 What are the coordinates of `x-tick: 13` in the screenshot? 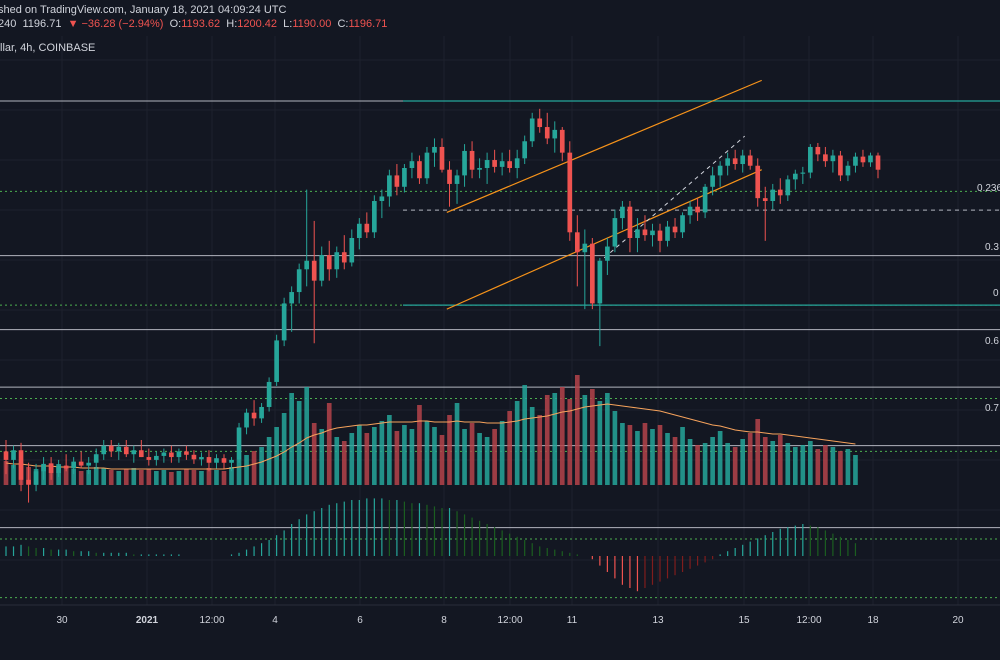 It's located at (658, 620).